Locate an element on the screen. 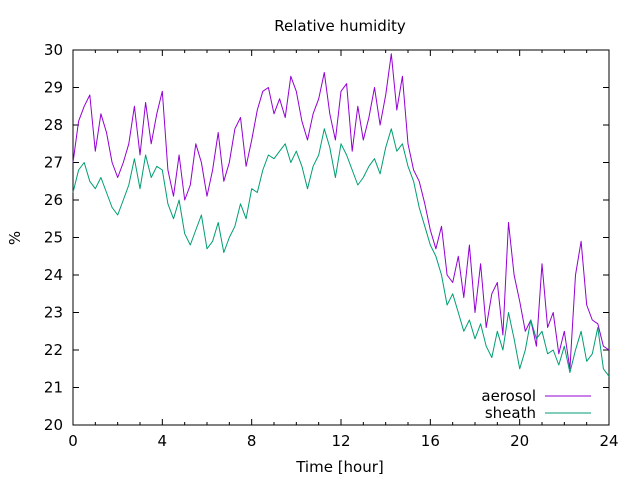  legend-label-aerosol: aerosol is located at coordinates (508, 396).